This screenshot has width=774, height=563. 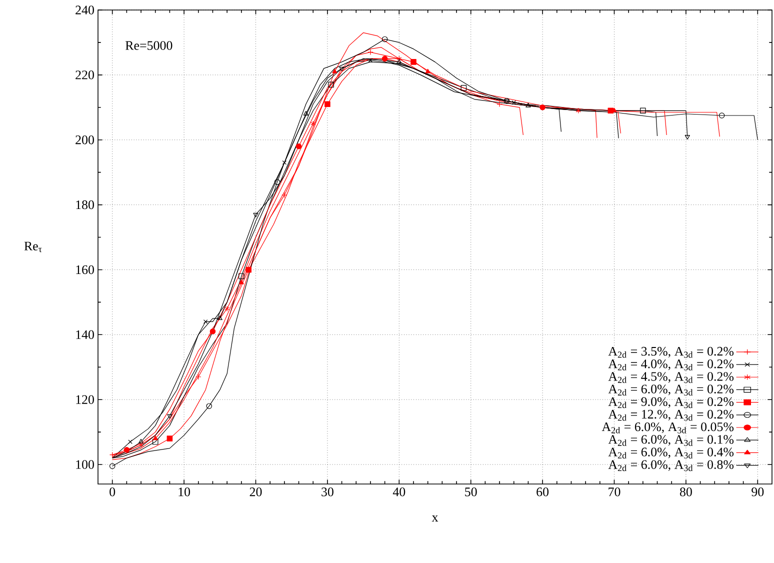 What do you see at coordinates (85, 269) in the screenshot?
I see `y-tick-label: 160` at bounding box center [85, 269].